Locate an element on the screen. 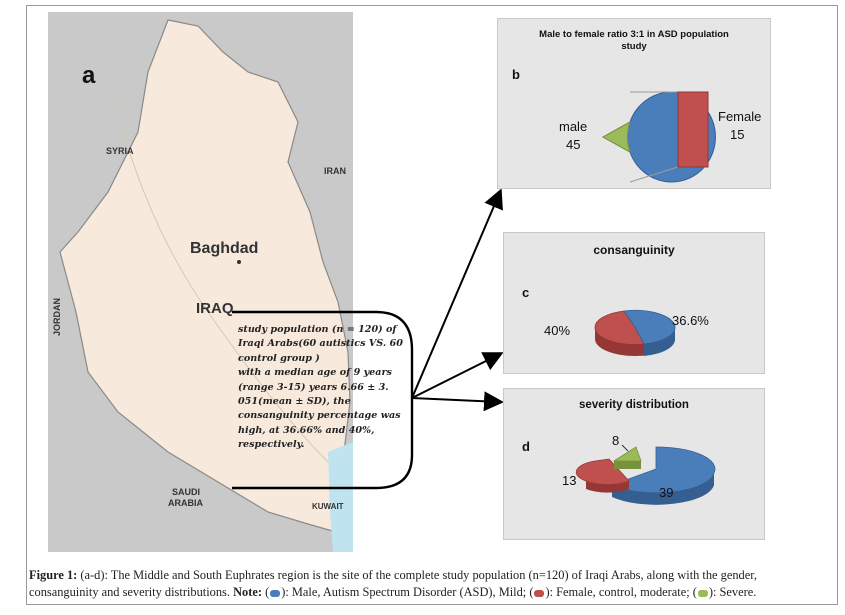  caption-note-label: Note: is located at coordinates (247, 592).